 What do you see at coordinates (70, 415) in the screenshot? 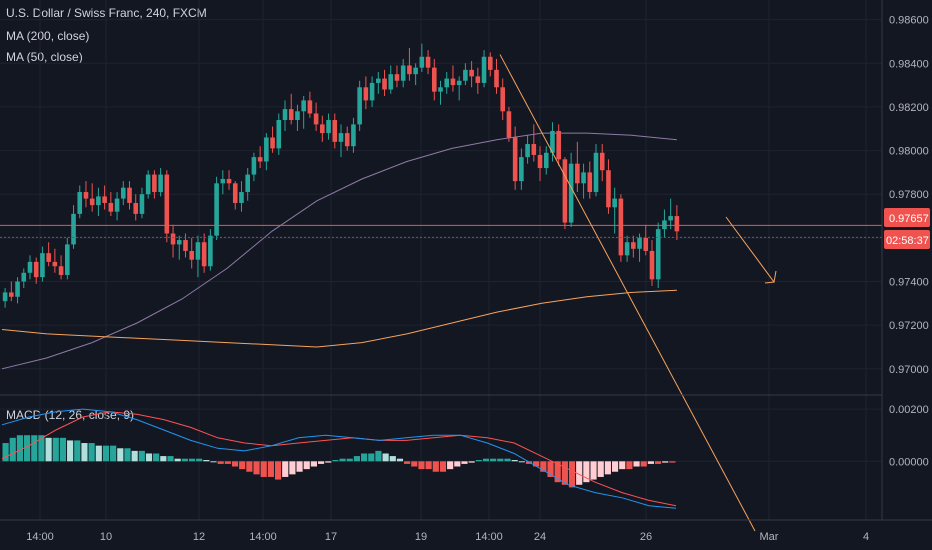
I see `macd-legend: MACD (12, 26, close, 9)` at bounding box center [70, 415].